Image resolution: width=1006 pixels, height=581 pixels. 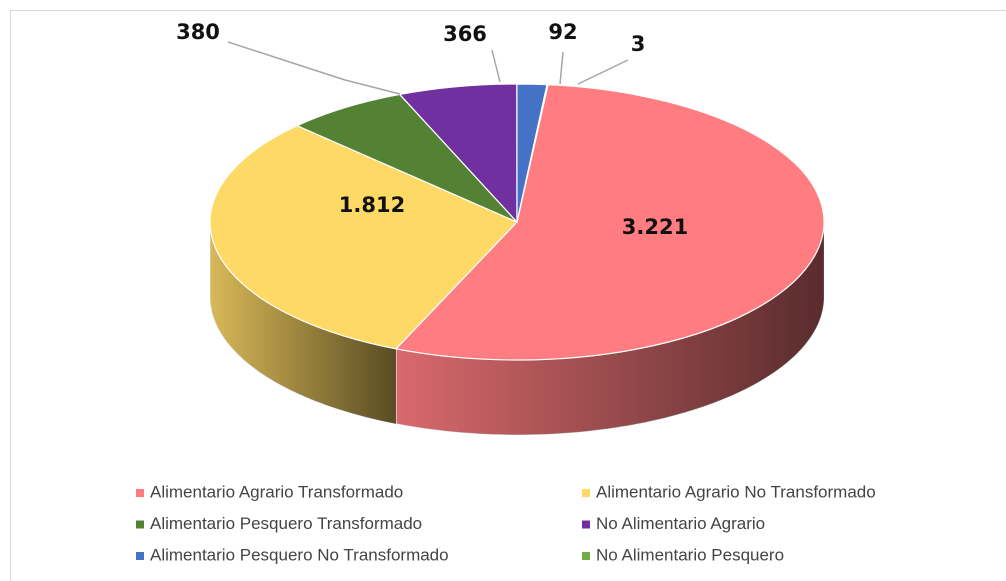 I want to click on data-label: 366, so click(x=465, y=34).